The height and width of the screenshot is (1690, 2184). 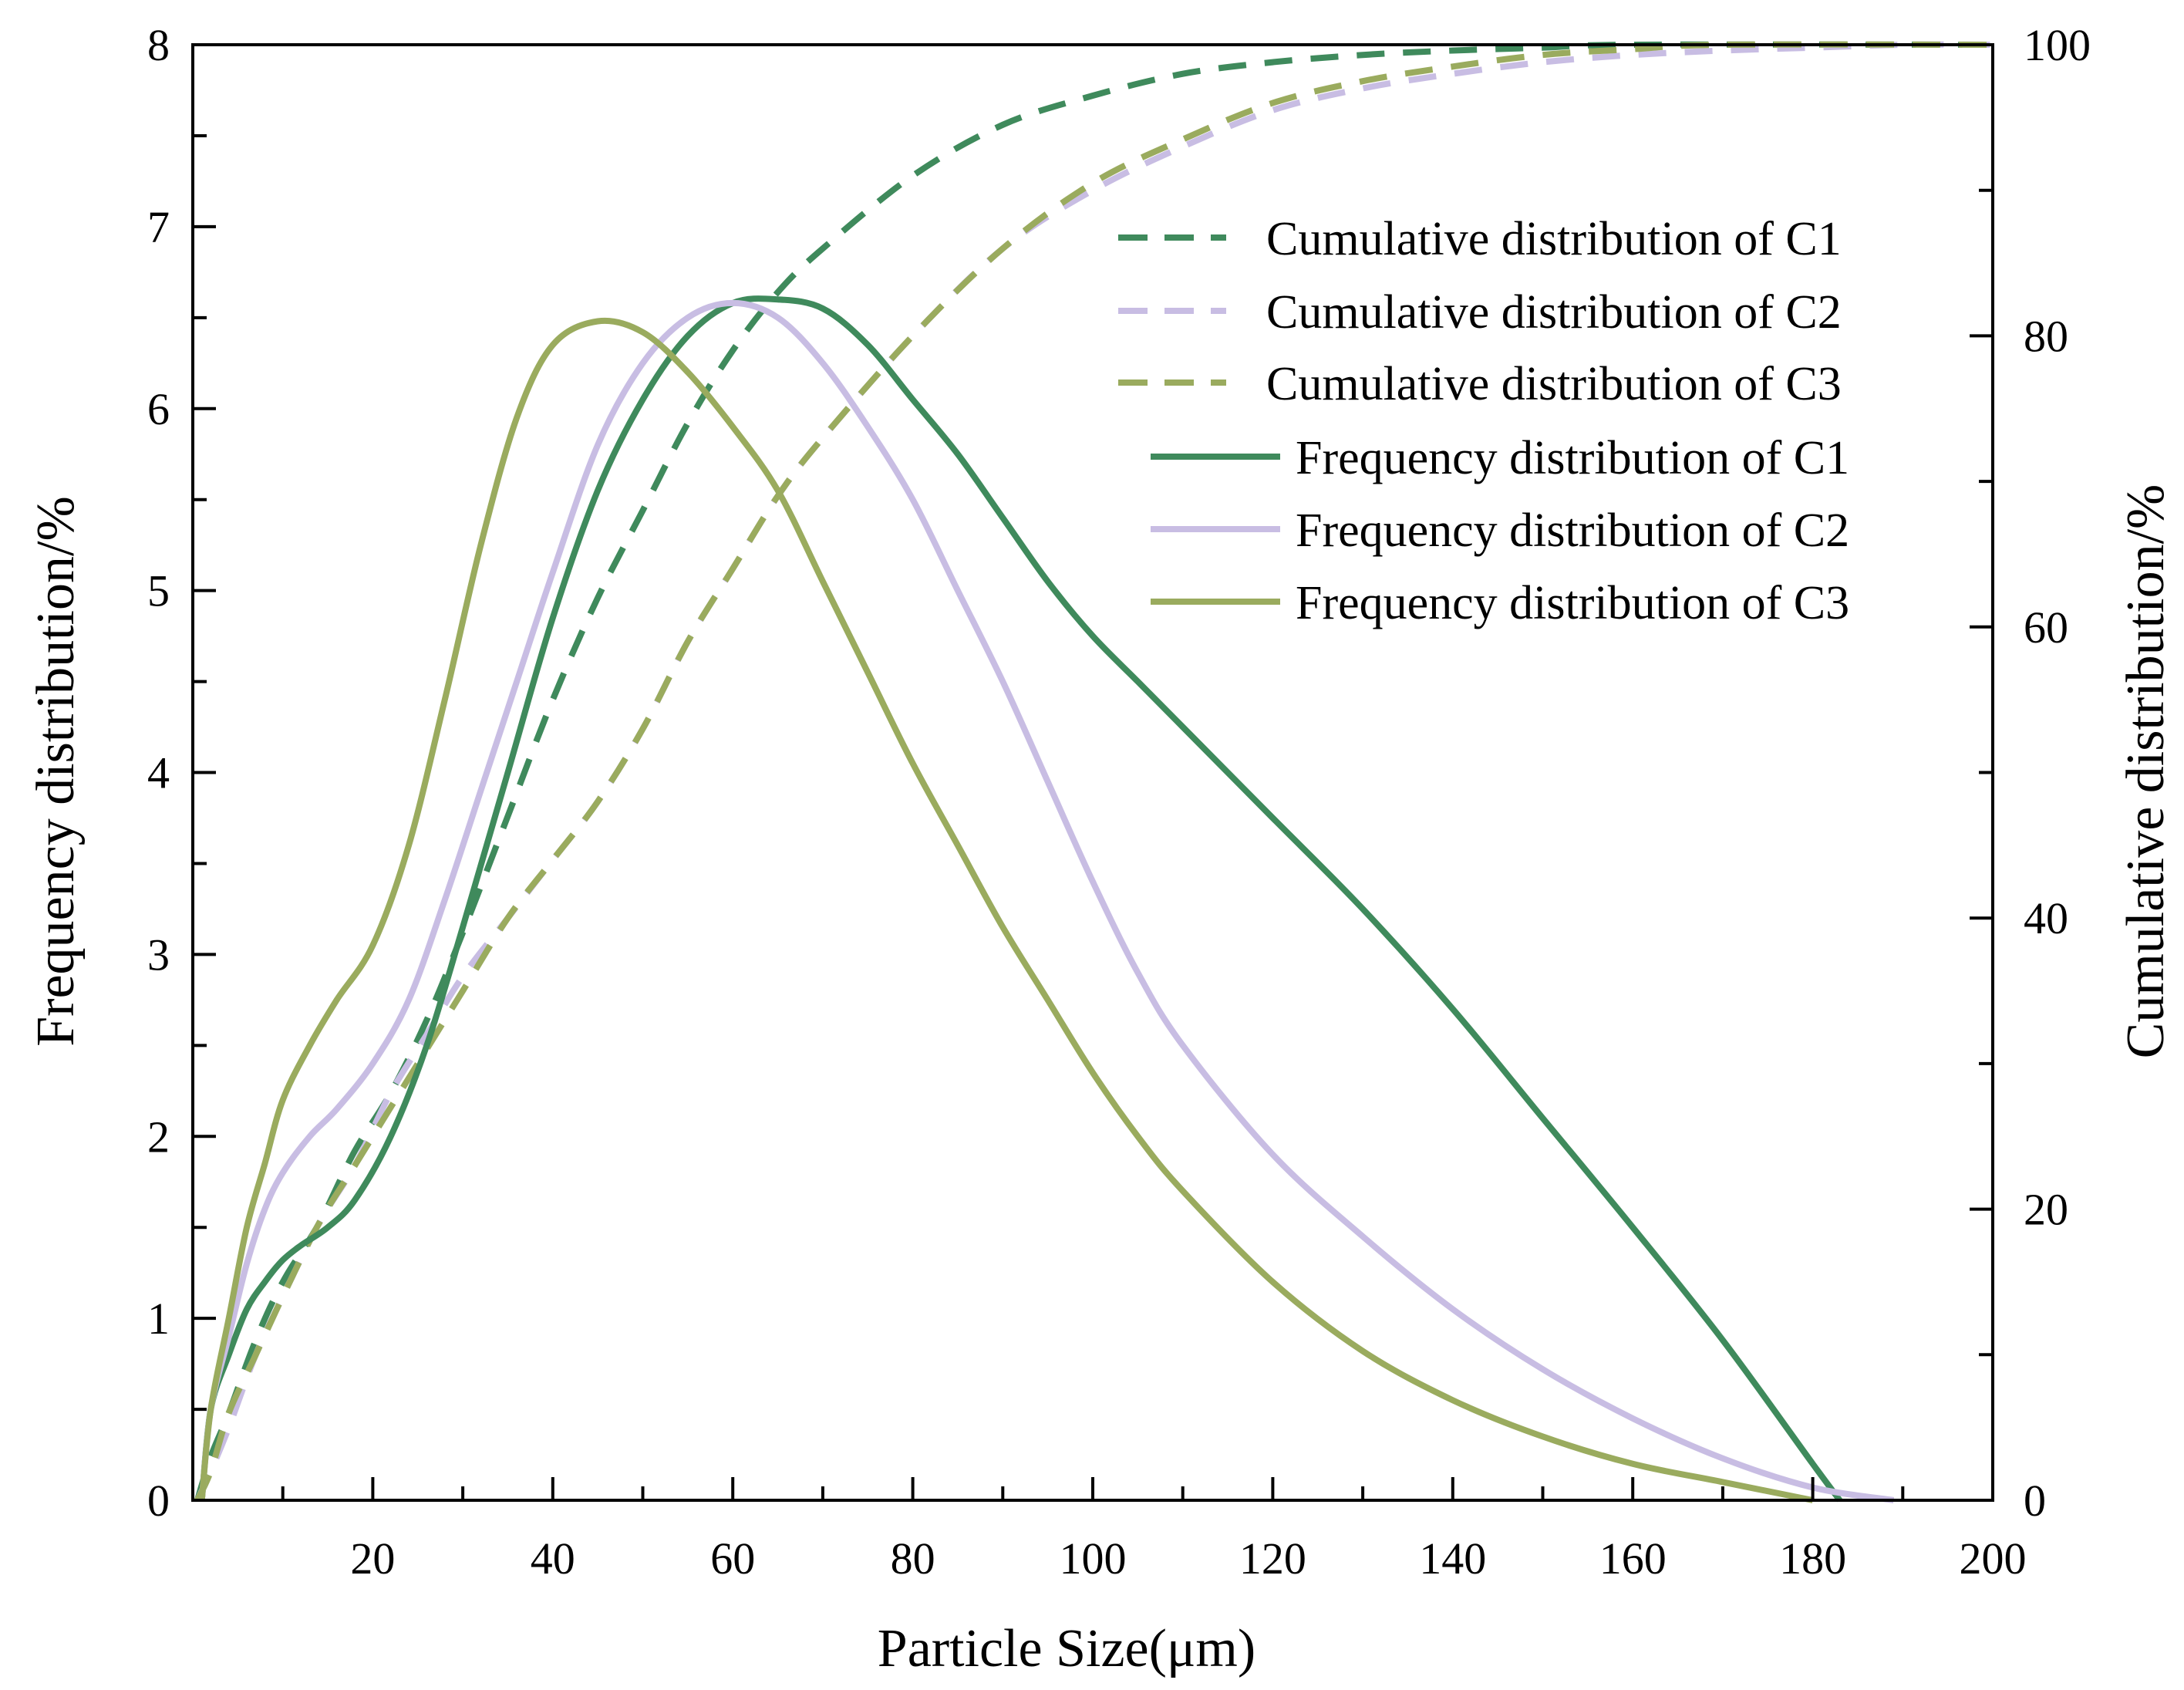 What do you see at coordinates (1067, 1648) in the screenshot?
I see `x-axis-title: Particle Size(μm)` at bounding box center [1067, 1648].